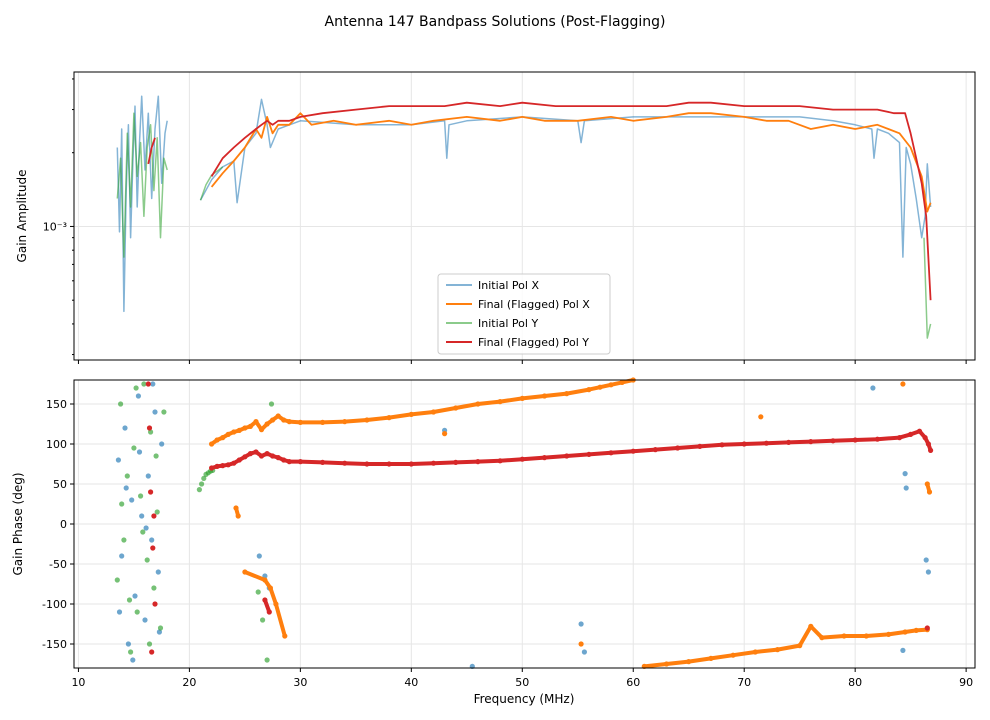  What do you see at coordinates (55, 226) in the screenshot?
I see `amplitude-y-tick-label: 10⁻³` at bounding box center [55, 226].